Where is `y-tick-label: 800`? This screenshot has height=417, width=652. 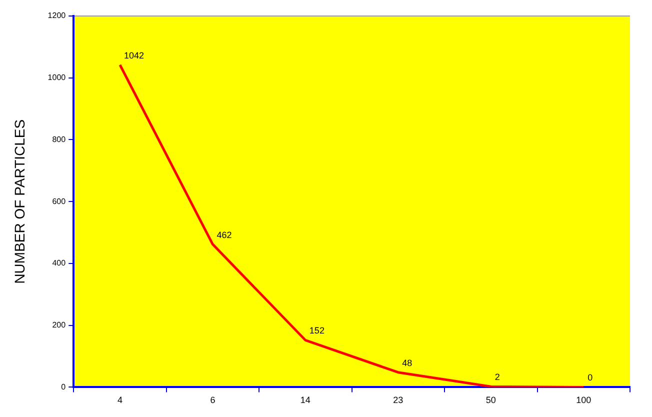
y-tick-label: 800 is located at coordinates (59, 139).